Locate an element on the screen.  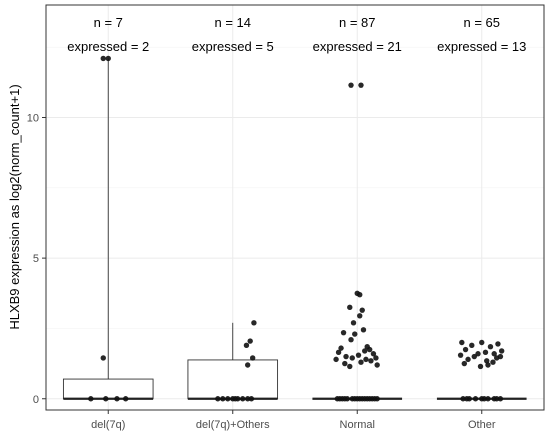
group-count-label: n = 65 is located at coordinates (481, 22).